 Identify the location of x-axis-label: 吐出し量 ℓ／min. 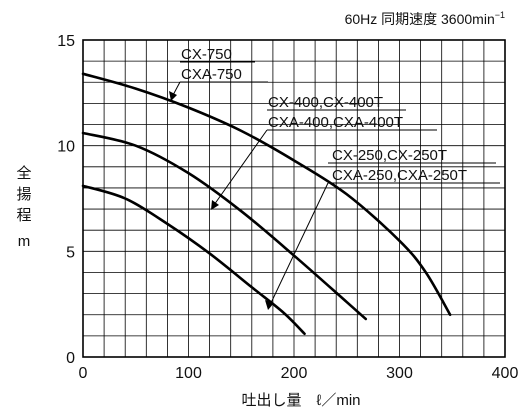
(300, 400).